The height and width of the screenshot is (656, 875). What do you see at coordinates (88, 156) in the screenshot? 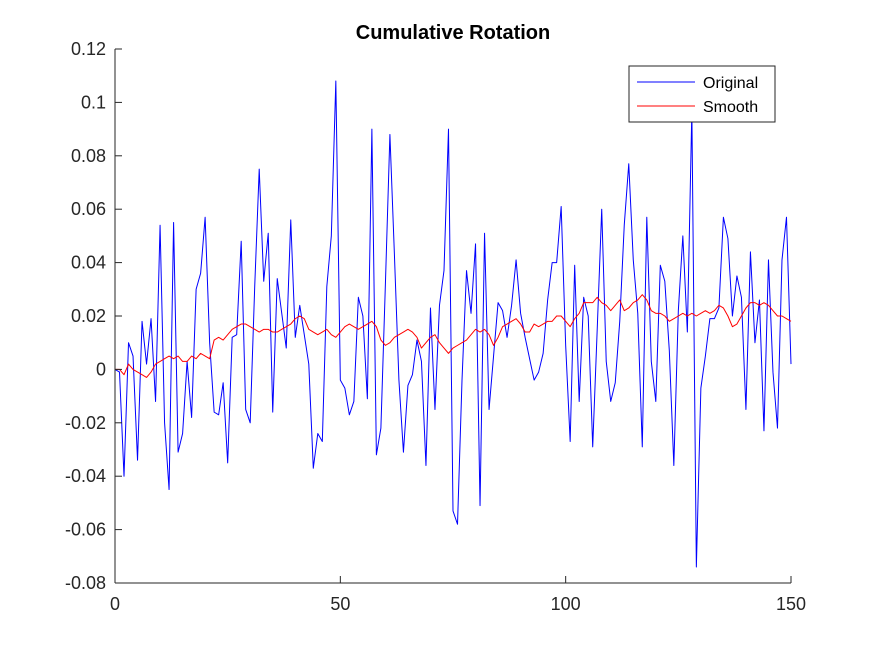
I see `y-tick-label: 0.08` at bounding box center [88, 156].